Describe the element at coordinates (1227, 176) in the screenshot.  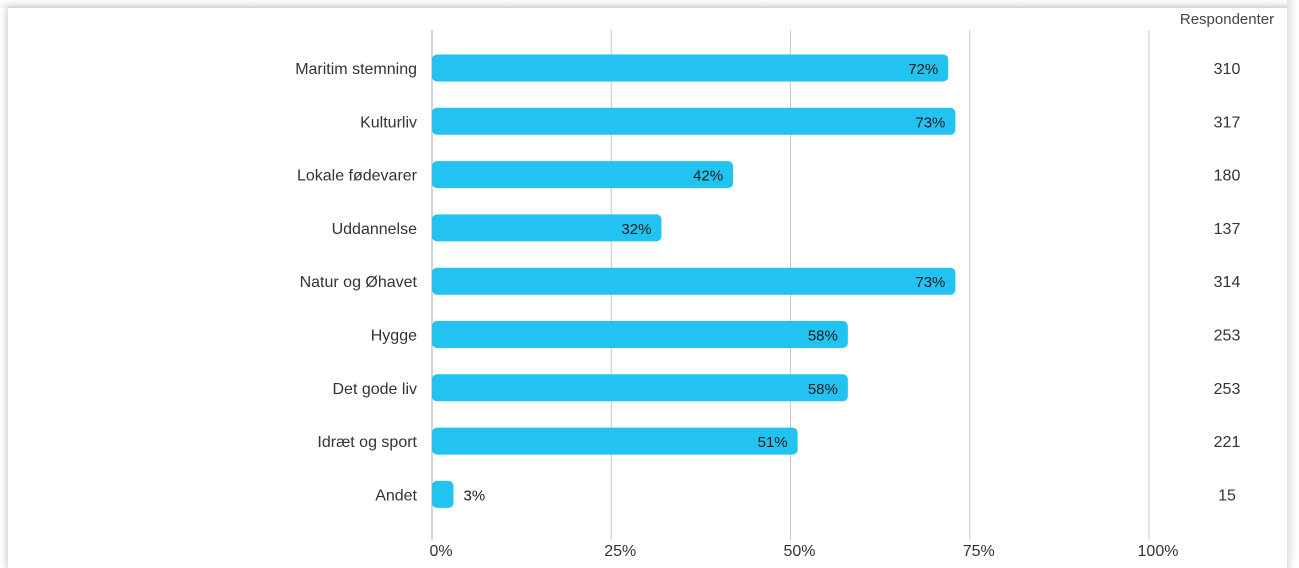
I see `respondent-count: 180` at that location.